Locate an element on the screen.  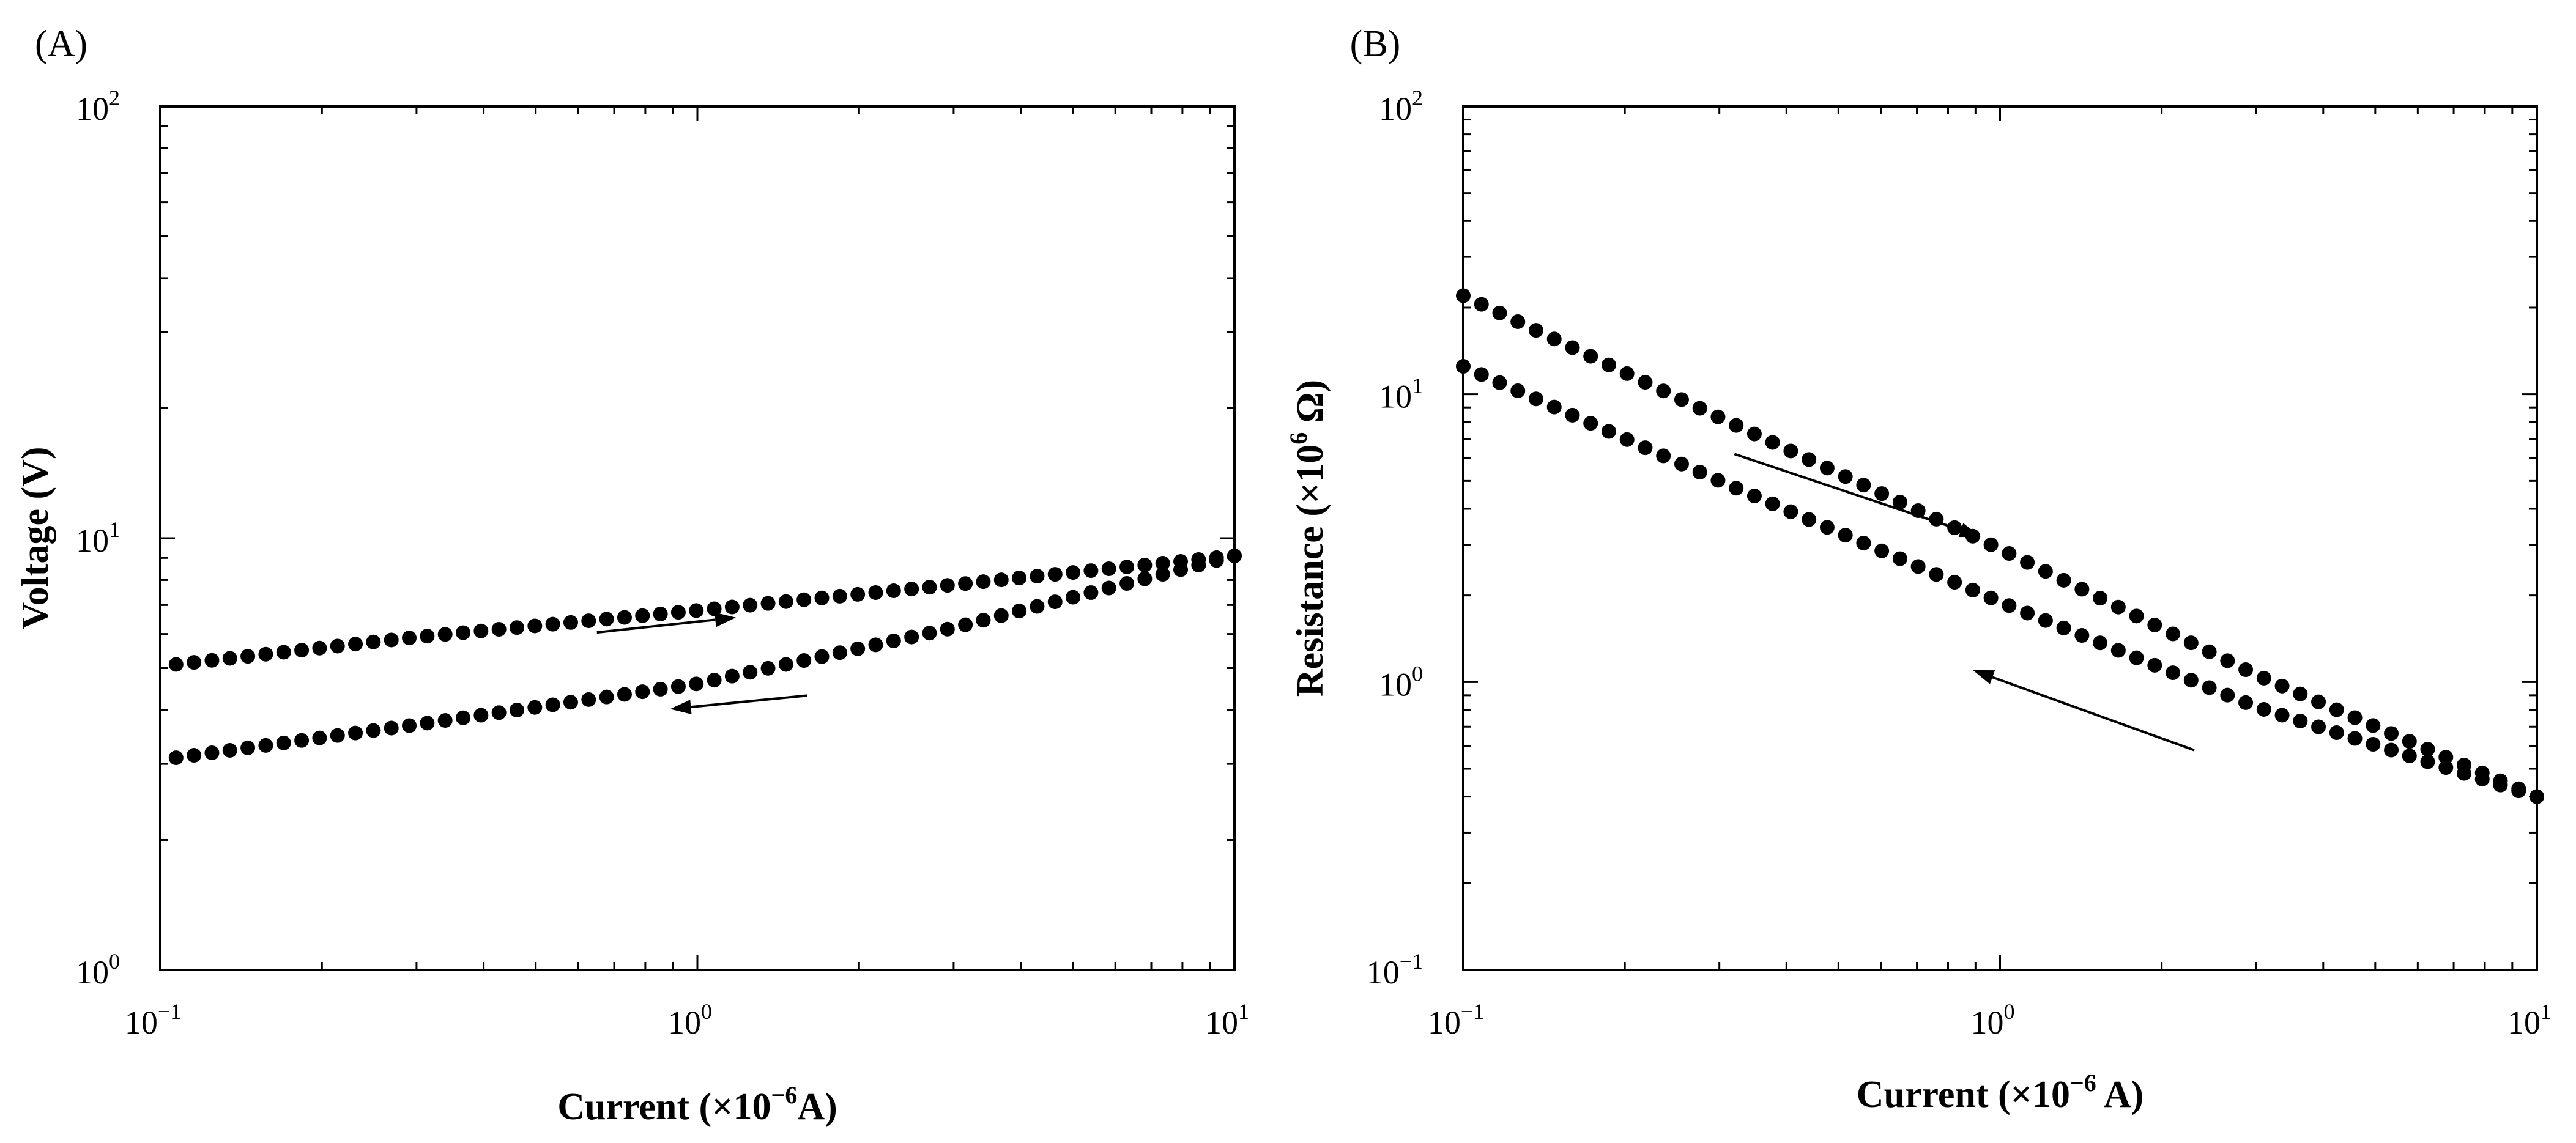
y-tick-label: 10⁻¹ is located at coordinates (1395, 970).